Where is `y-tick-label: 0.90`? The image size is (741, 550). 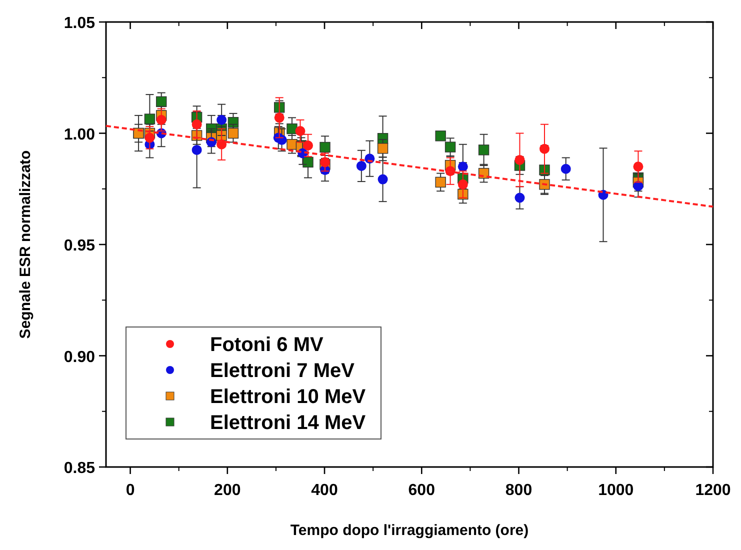 y-tick-label: 0.90 is located at coordinates (80, 357).